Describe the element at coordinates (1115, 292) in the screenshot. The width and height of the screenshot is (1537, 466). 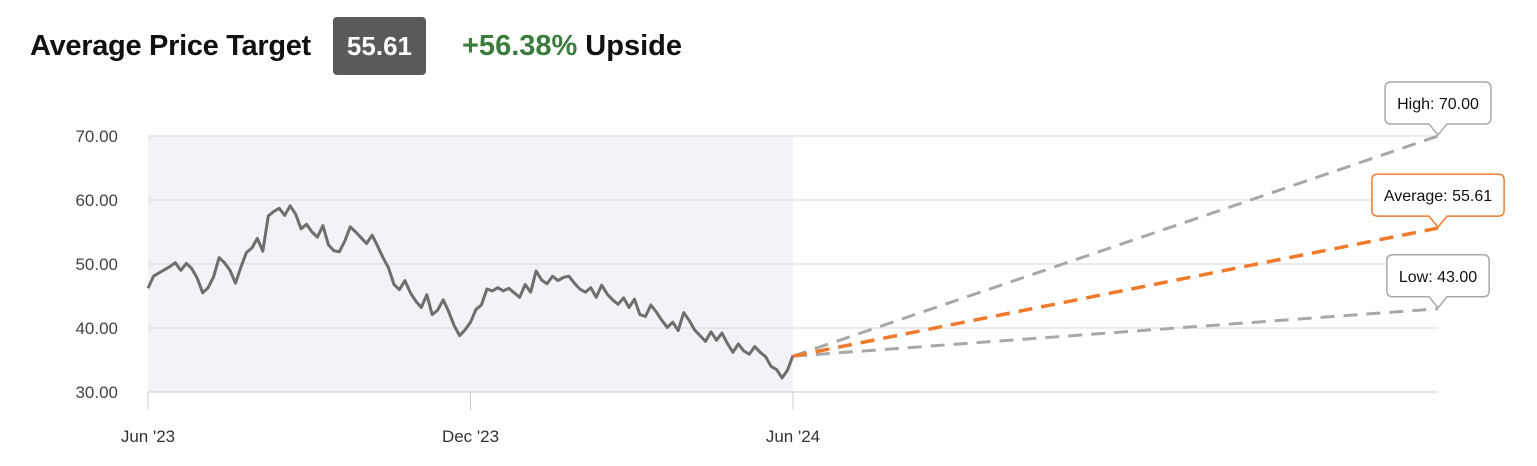
I see `average-target-line` at that location.